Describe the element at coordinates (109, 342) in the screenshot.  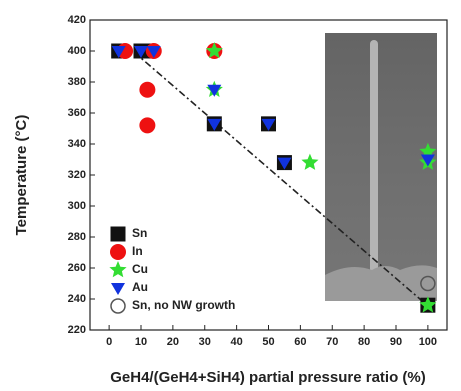
I see `x-tick-label: 0` at that location.